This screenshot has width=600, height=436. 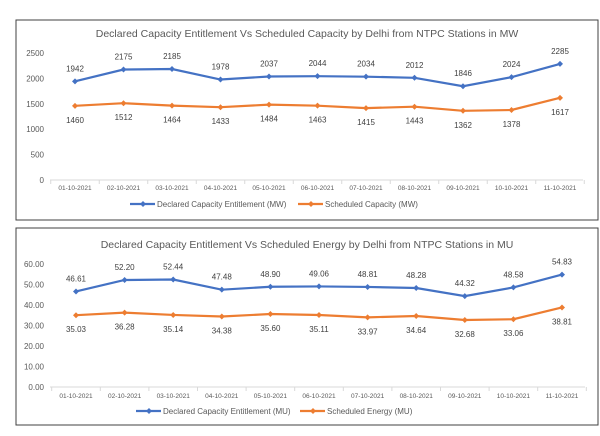 I want to click on y-tick-label: 50.00, so click(x=34, y=285).